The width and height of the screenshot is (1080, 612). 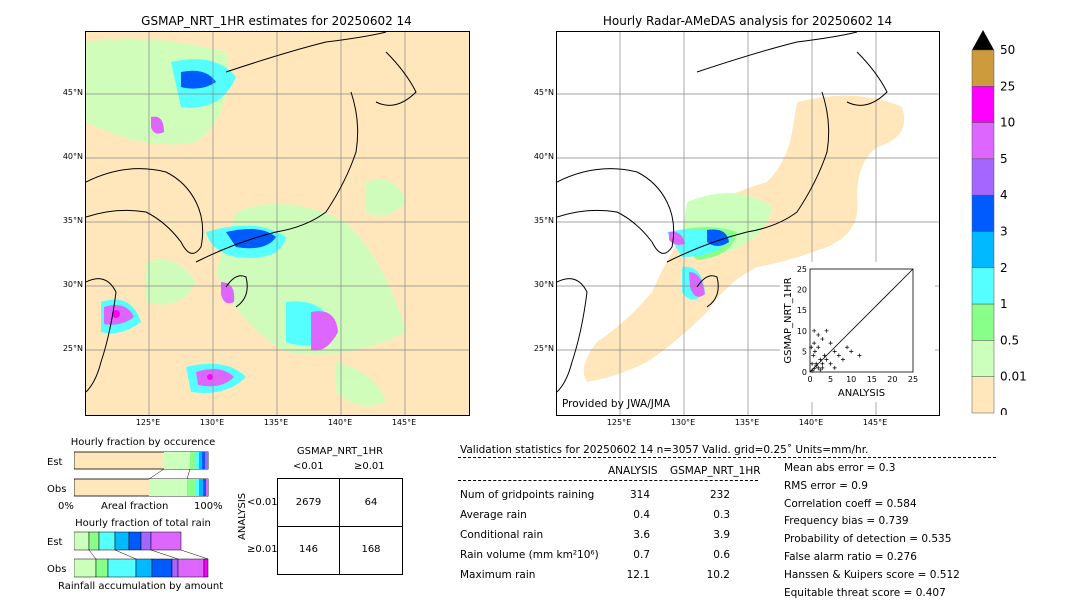 What do you see at coordinates (718, 575) in the screenshot?
I see `validation-row-gsmap: 10.2` at bounding box center [718, 575].